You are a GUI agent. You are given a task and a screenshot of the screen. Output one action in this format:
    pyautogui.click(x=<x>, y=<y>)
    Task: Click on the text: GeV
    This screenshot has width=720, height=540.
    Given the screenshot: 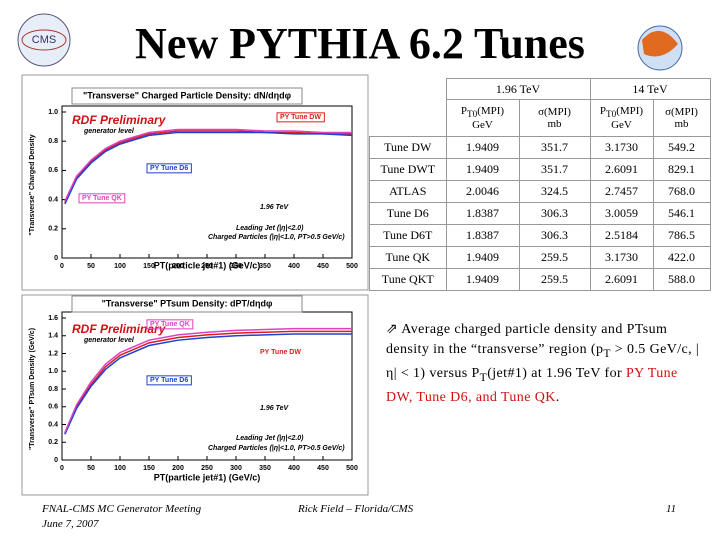 What is the action you would take?
    pyautogui.click(x=621, y=125)
    